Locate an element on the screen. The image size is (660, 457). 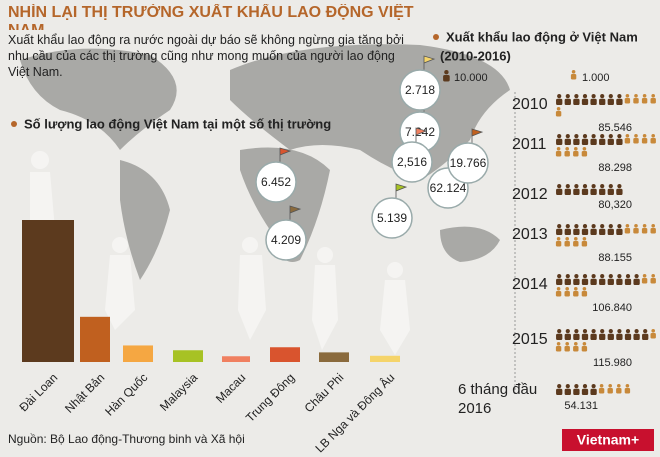
value-label: 115.980 is located at coordinates (612, 363).